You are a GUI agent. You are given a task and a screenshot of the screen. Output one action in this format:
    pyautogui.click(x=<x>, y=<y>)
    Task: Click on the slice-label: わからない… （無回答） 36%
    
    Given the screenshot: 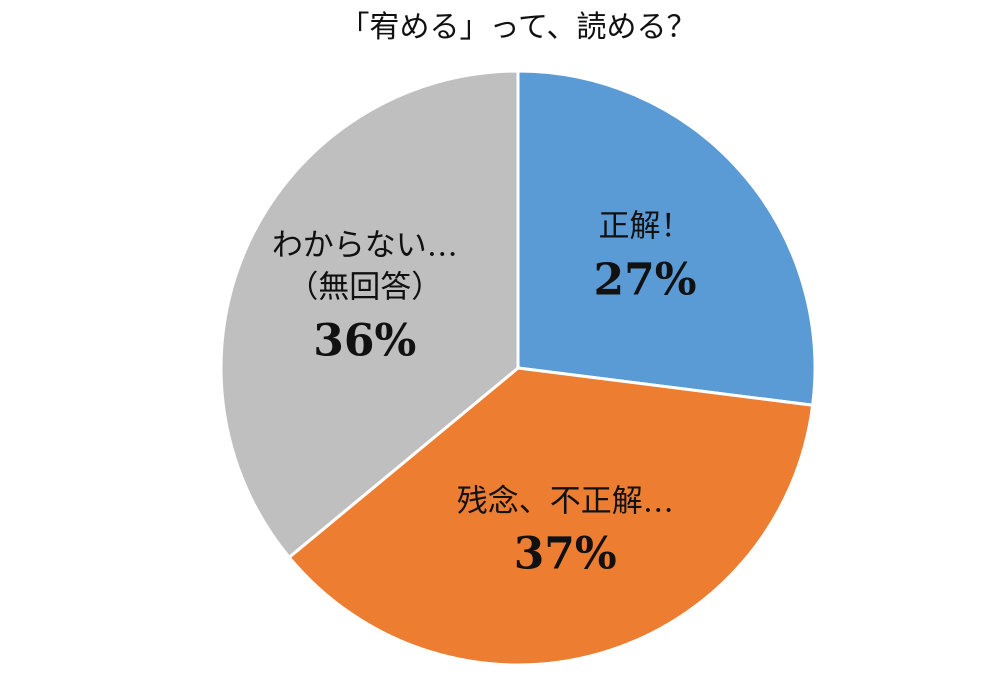 What is the action you would take?
    pyautogui.click(x=365, y=296)
    